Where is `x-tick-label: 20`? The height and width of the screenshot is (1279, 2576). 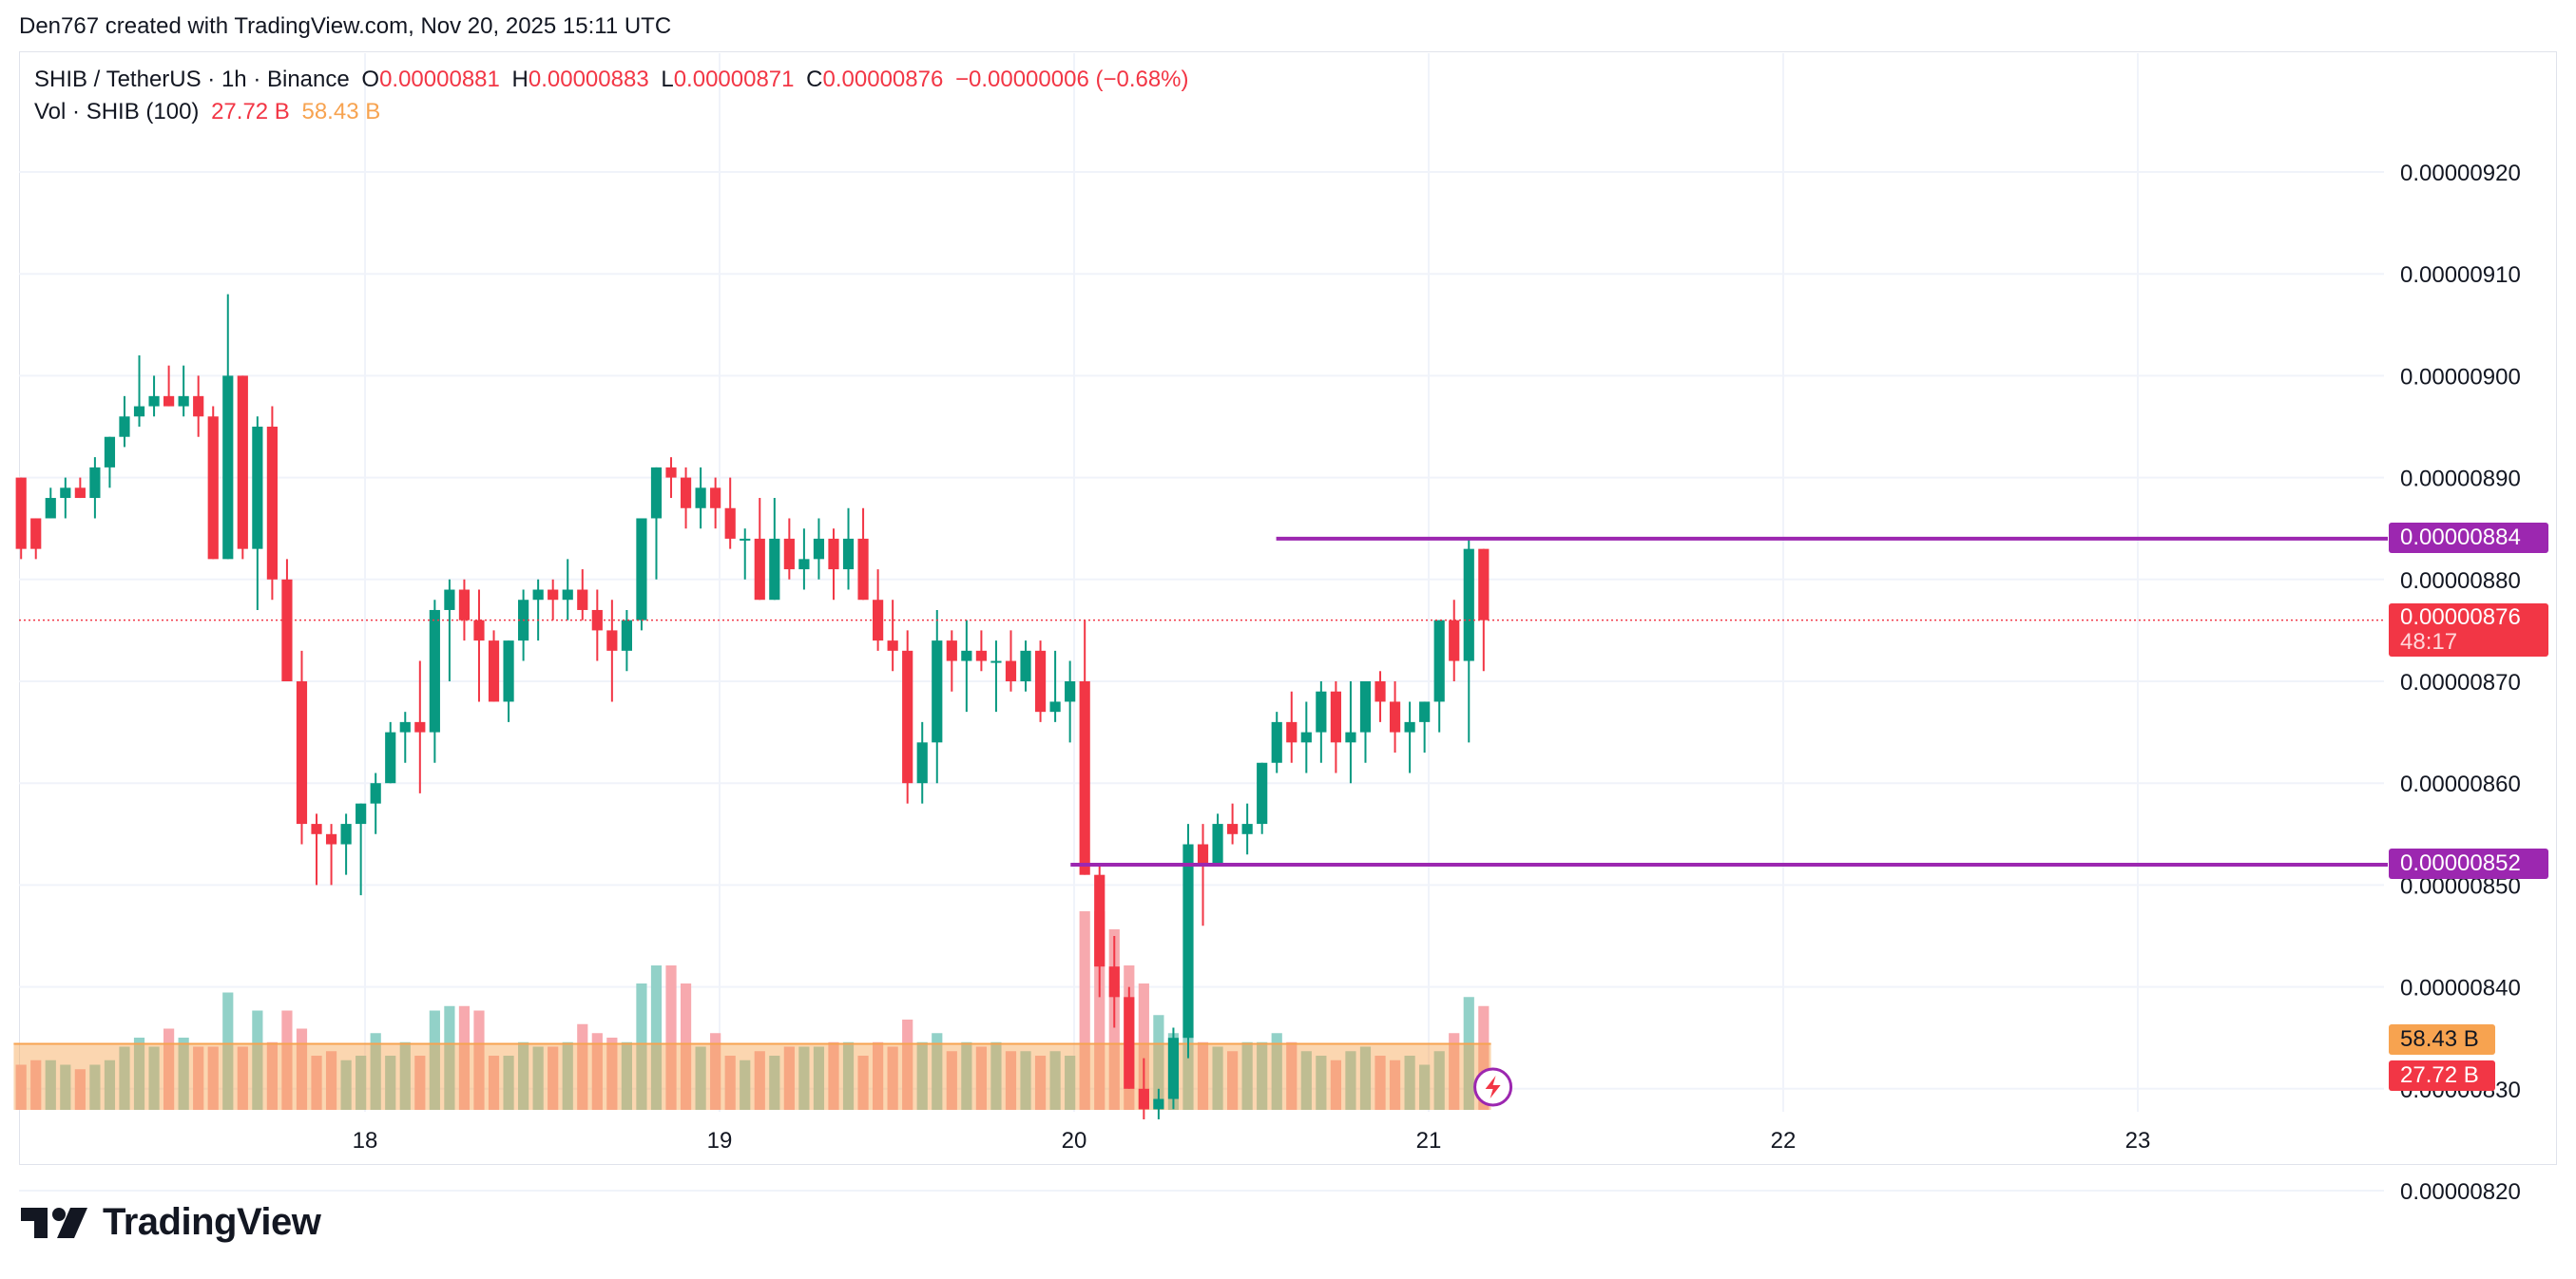
x-tick-label: 20 is located at coordinates (1074, 1141).